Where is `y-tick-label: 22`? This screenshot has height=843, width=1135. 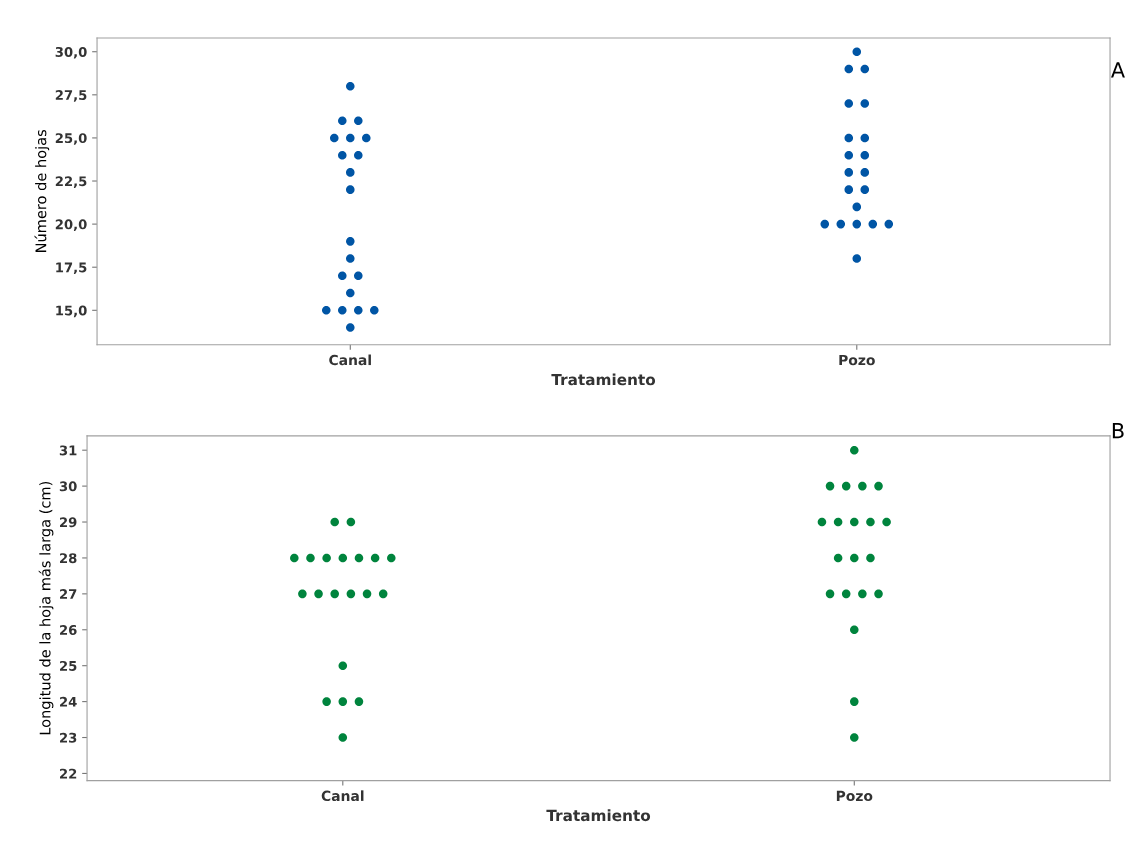 y-tick-label: 22 is located at coordinates (68, 773).